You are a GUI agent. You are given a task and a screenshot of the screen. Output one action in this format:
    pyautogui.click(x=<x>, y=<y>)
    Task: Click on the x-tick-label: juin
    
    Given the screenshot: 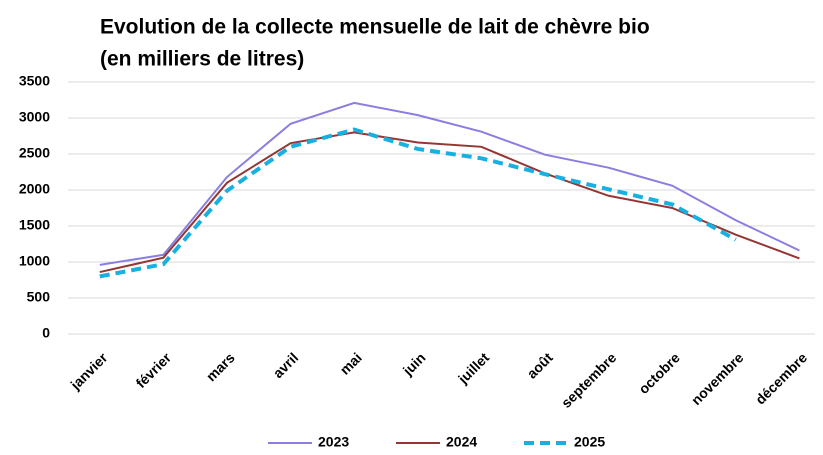 What is the action you would take?
    pyautogui.click(x=414, y=364)
    